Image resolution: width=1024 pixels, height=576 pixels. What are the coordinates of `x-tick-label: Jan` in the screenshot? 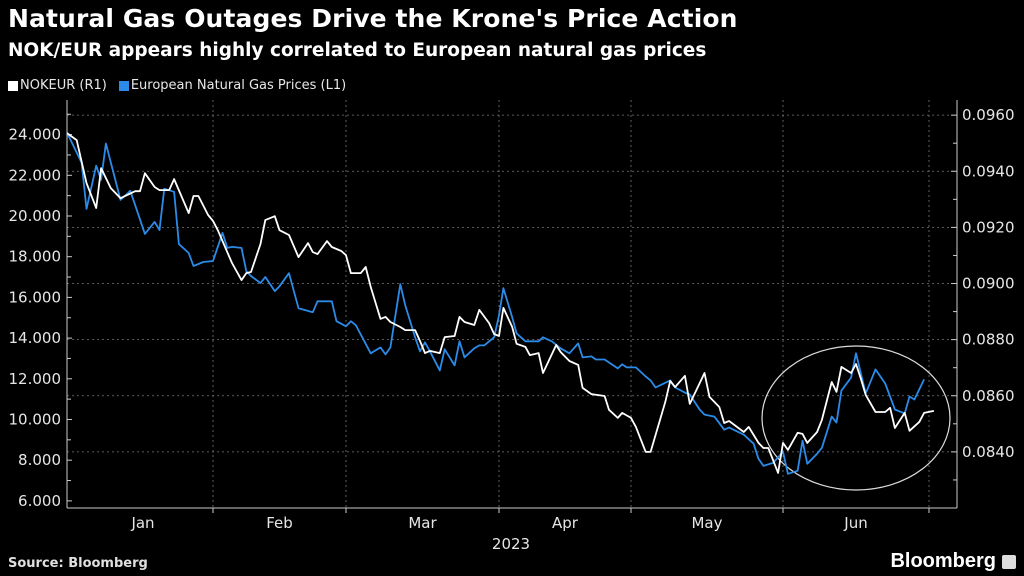 It's located at (142, 523).